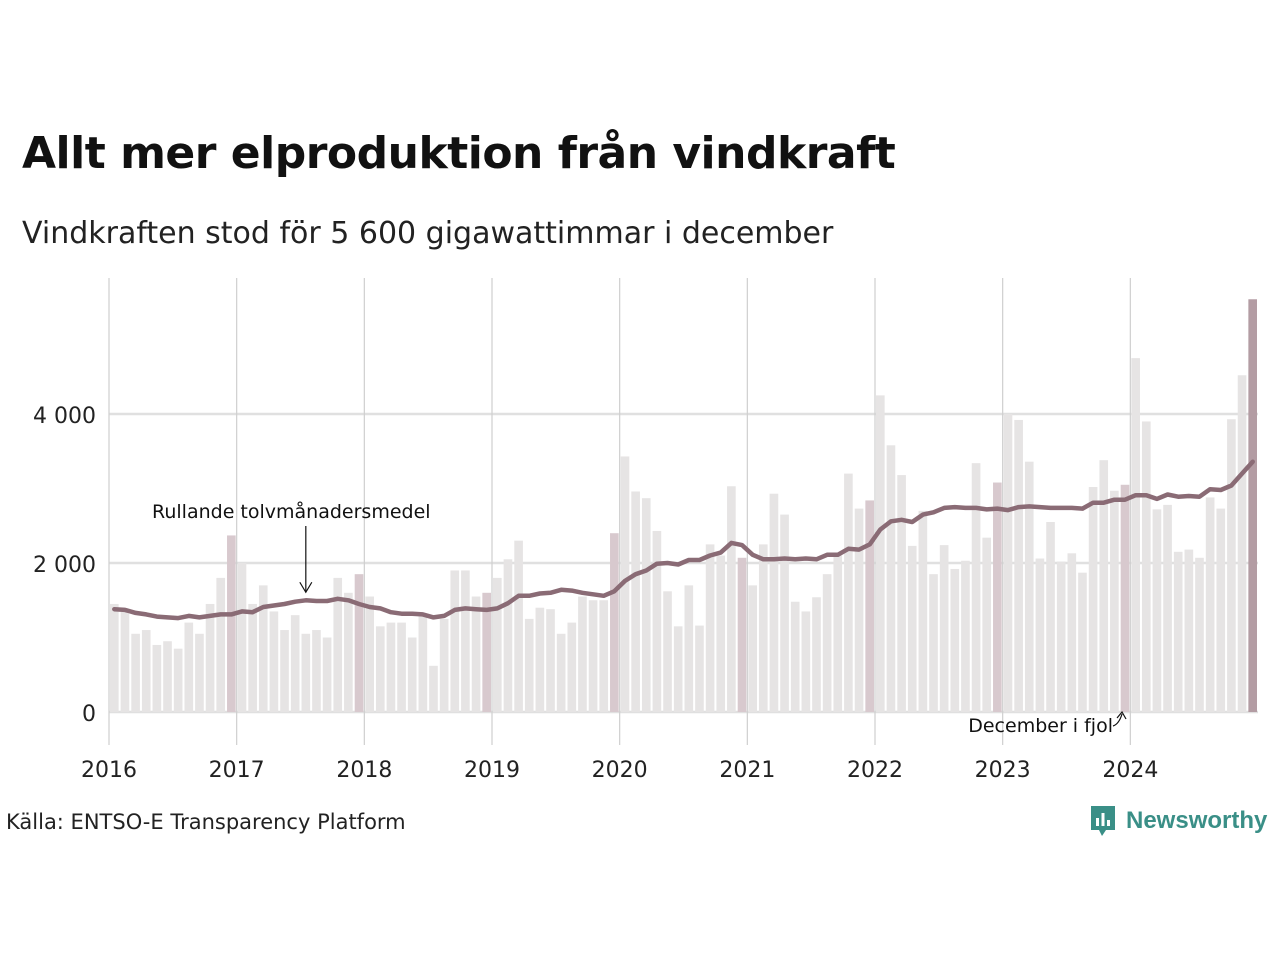  What do you see at coordinates (89, 714) in the screenshot?
I see `y-tick-label: 0` at bounding box center [89, 714].